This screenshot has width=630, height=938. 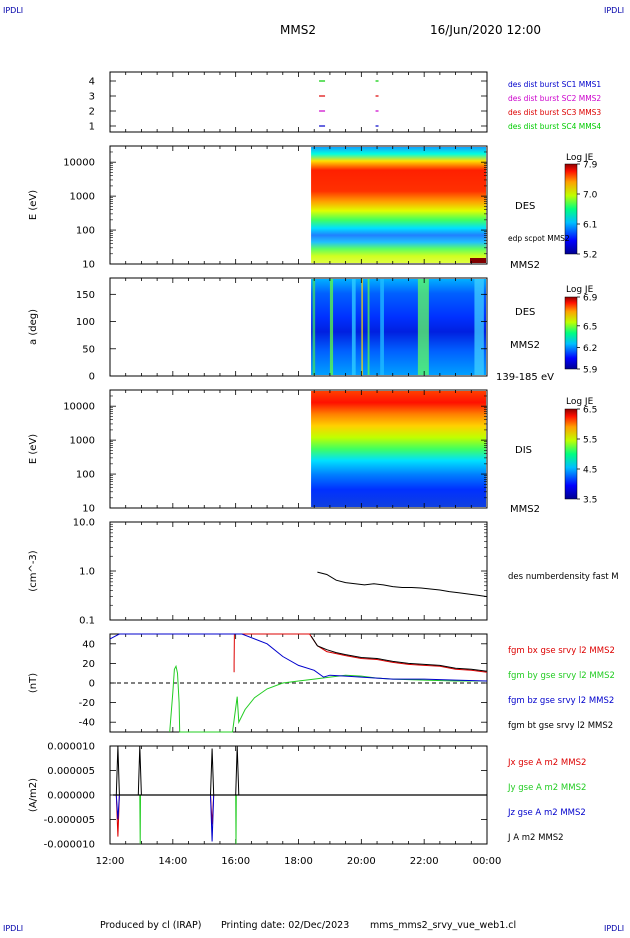 What do you see at coordinates (69, 820) in the screenshot?
I see `current-density-ytick-label: -0.000005` at bounding box center [69, 820].